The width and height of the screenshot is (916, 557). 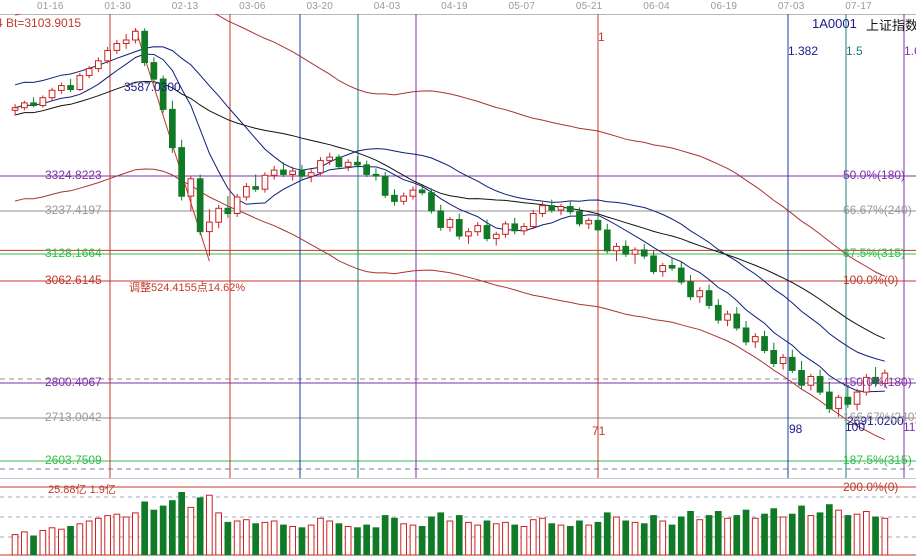 I want to click on price-axis-label: 2603.7509, so click(x=73, y=460).